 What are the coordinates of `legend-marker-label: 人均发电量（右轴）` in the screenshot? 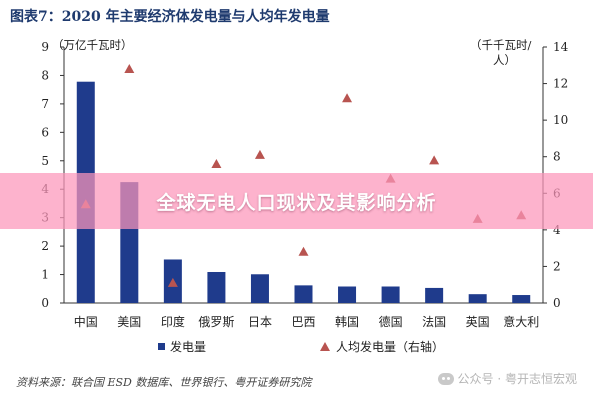 It's located at (390, 346).